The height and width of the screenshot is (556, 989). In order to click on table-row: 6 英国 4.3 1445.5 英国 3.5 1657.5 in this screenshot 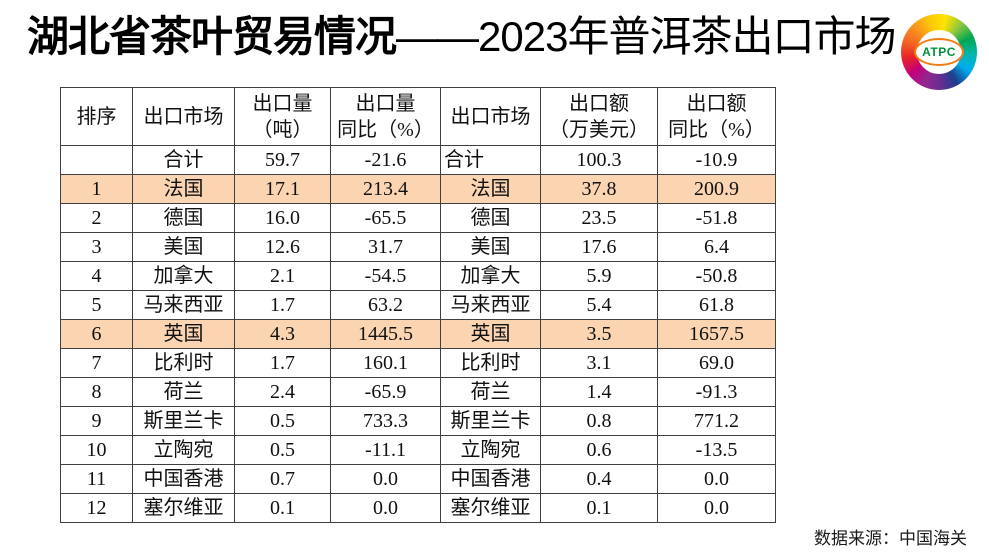, I will do `click(418, 334)`.